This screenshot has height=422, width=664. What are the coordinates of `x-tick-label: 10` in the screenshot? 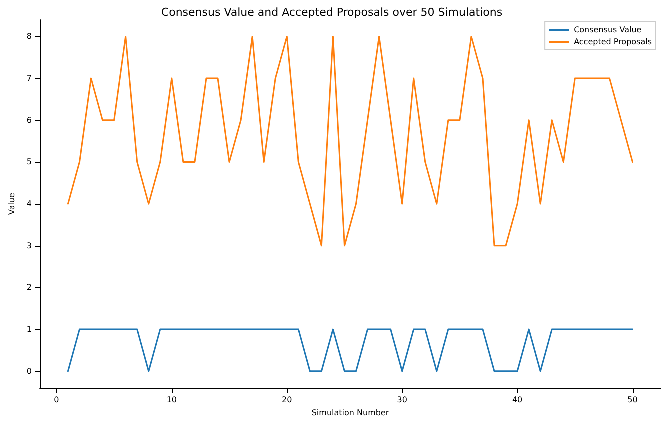 It's located at (172, 400).